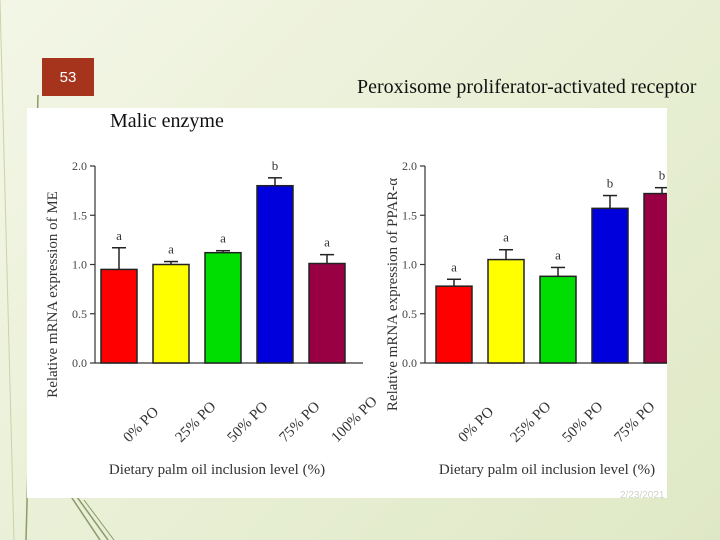 This screenshot has height=540, width=720. Describe the element at coordinates (642, 495) in the screenshot. I see `slide-date: 2/23/2021` at that location.